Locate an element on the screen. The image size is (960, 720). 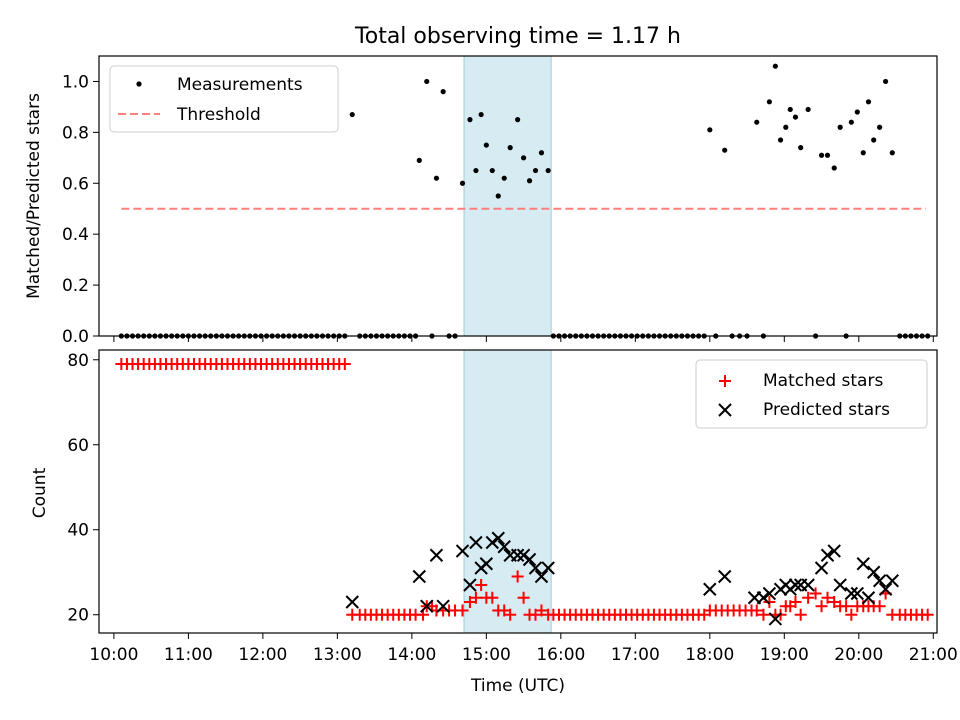
top-legend-box is located at coordinates (224, 99).